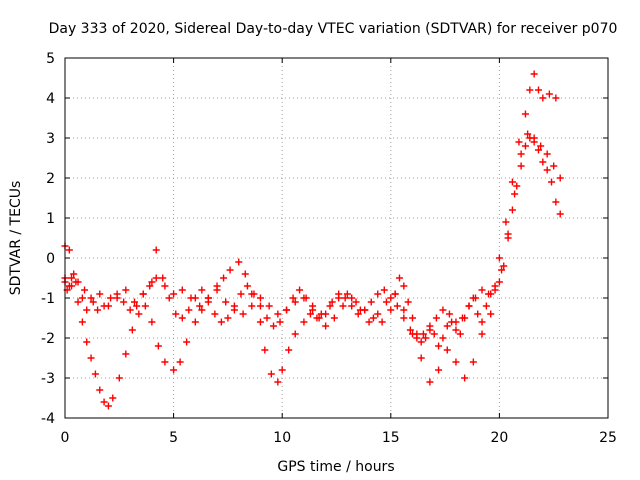 This screenshot has height=480, width=640. I want to click on y-tick-label: -2, so click(48, 339).